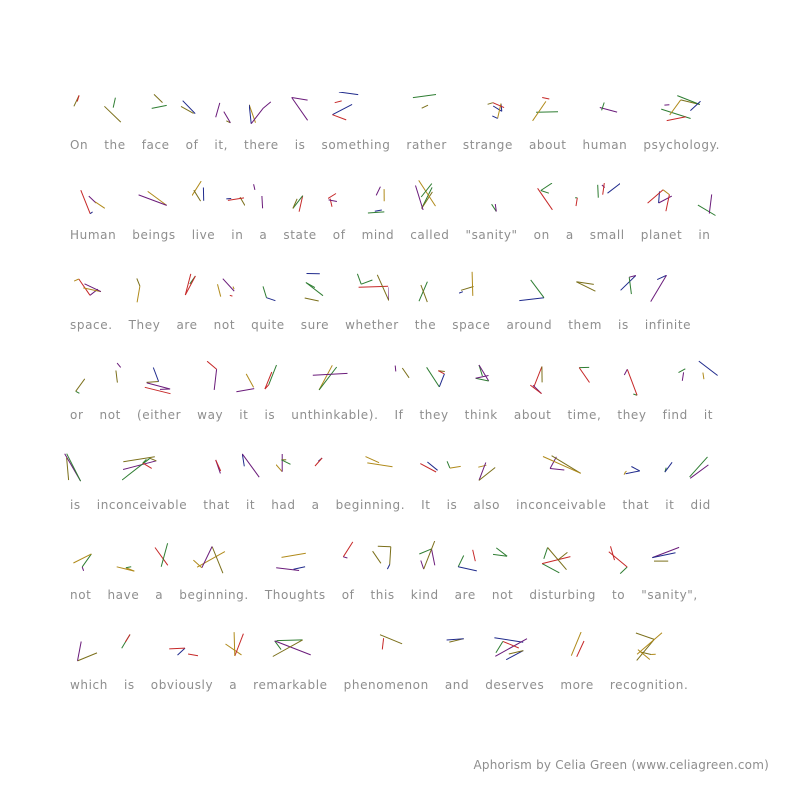 The height and width of the screenshot is (800, 800). What do you see at coordinates (75, 505) in the screenshot?
I see `word: is` at bounding box center [75, 505].